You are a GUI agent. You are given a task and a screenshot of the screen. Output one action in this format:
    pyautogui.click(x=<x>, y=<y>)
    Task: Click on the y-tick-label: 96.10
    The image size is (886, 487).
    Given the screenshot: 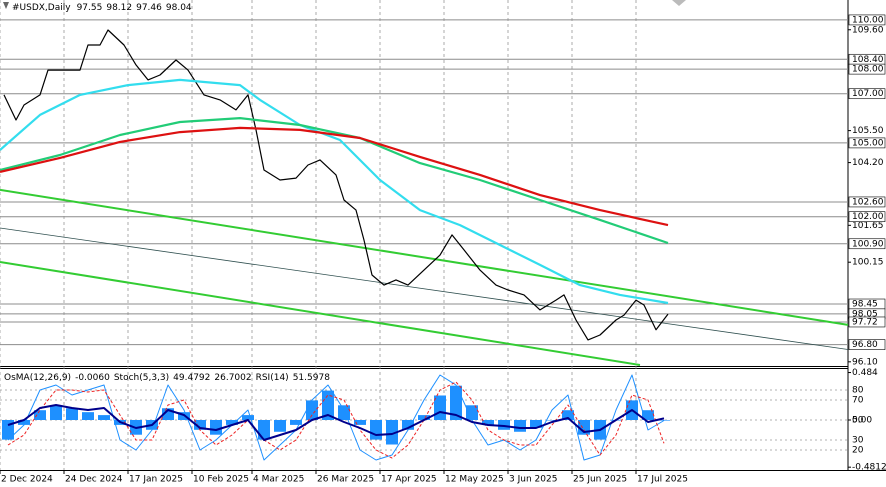 What is the action you would take?
    pyautogui.click(x=865, y=362)
    